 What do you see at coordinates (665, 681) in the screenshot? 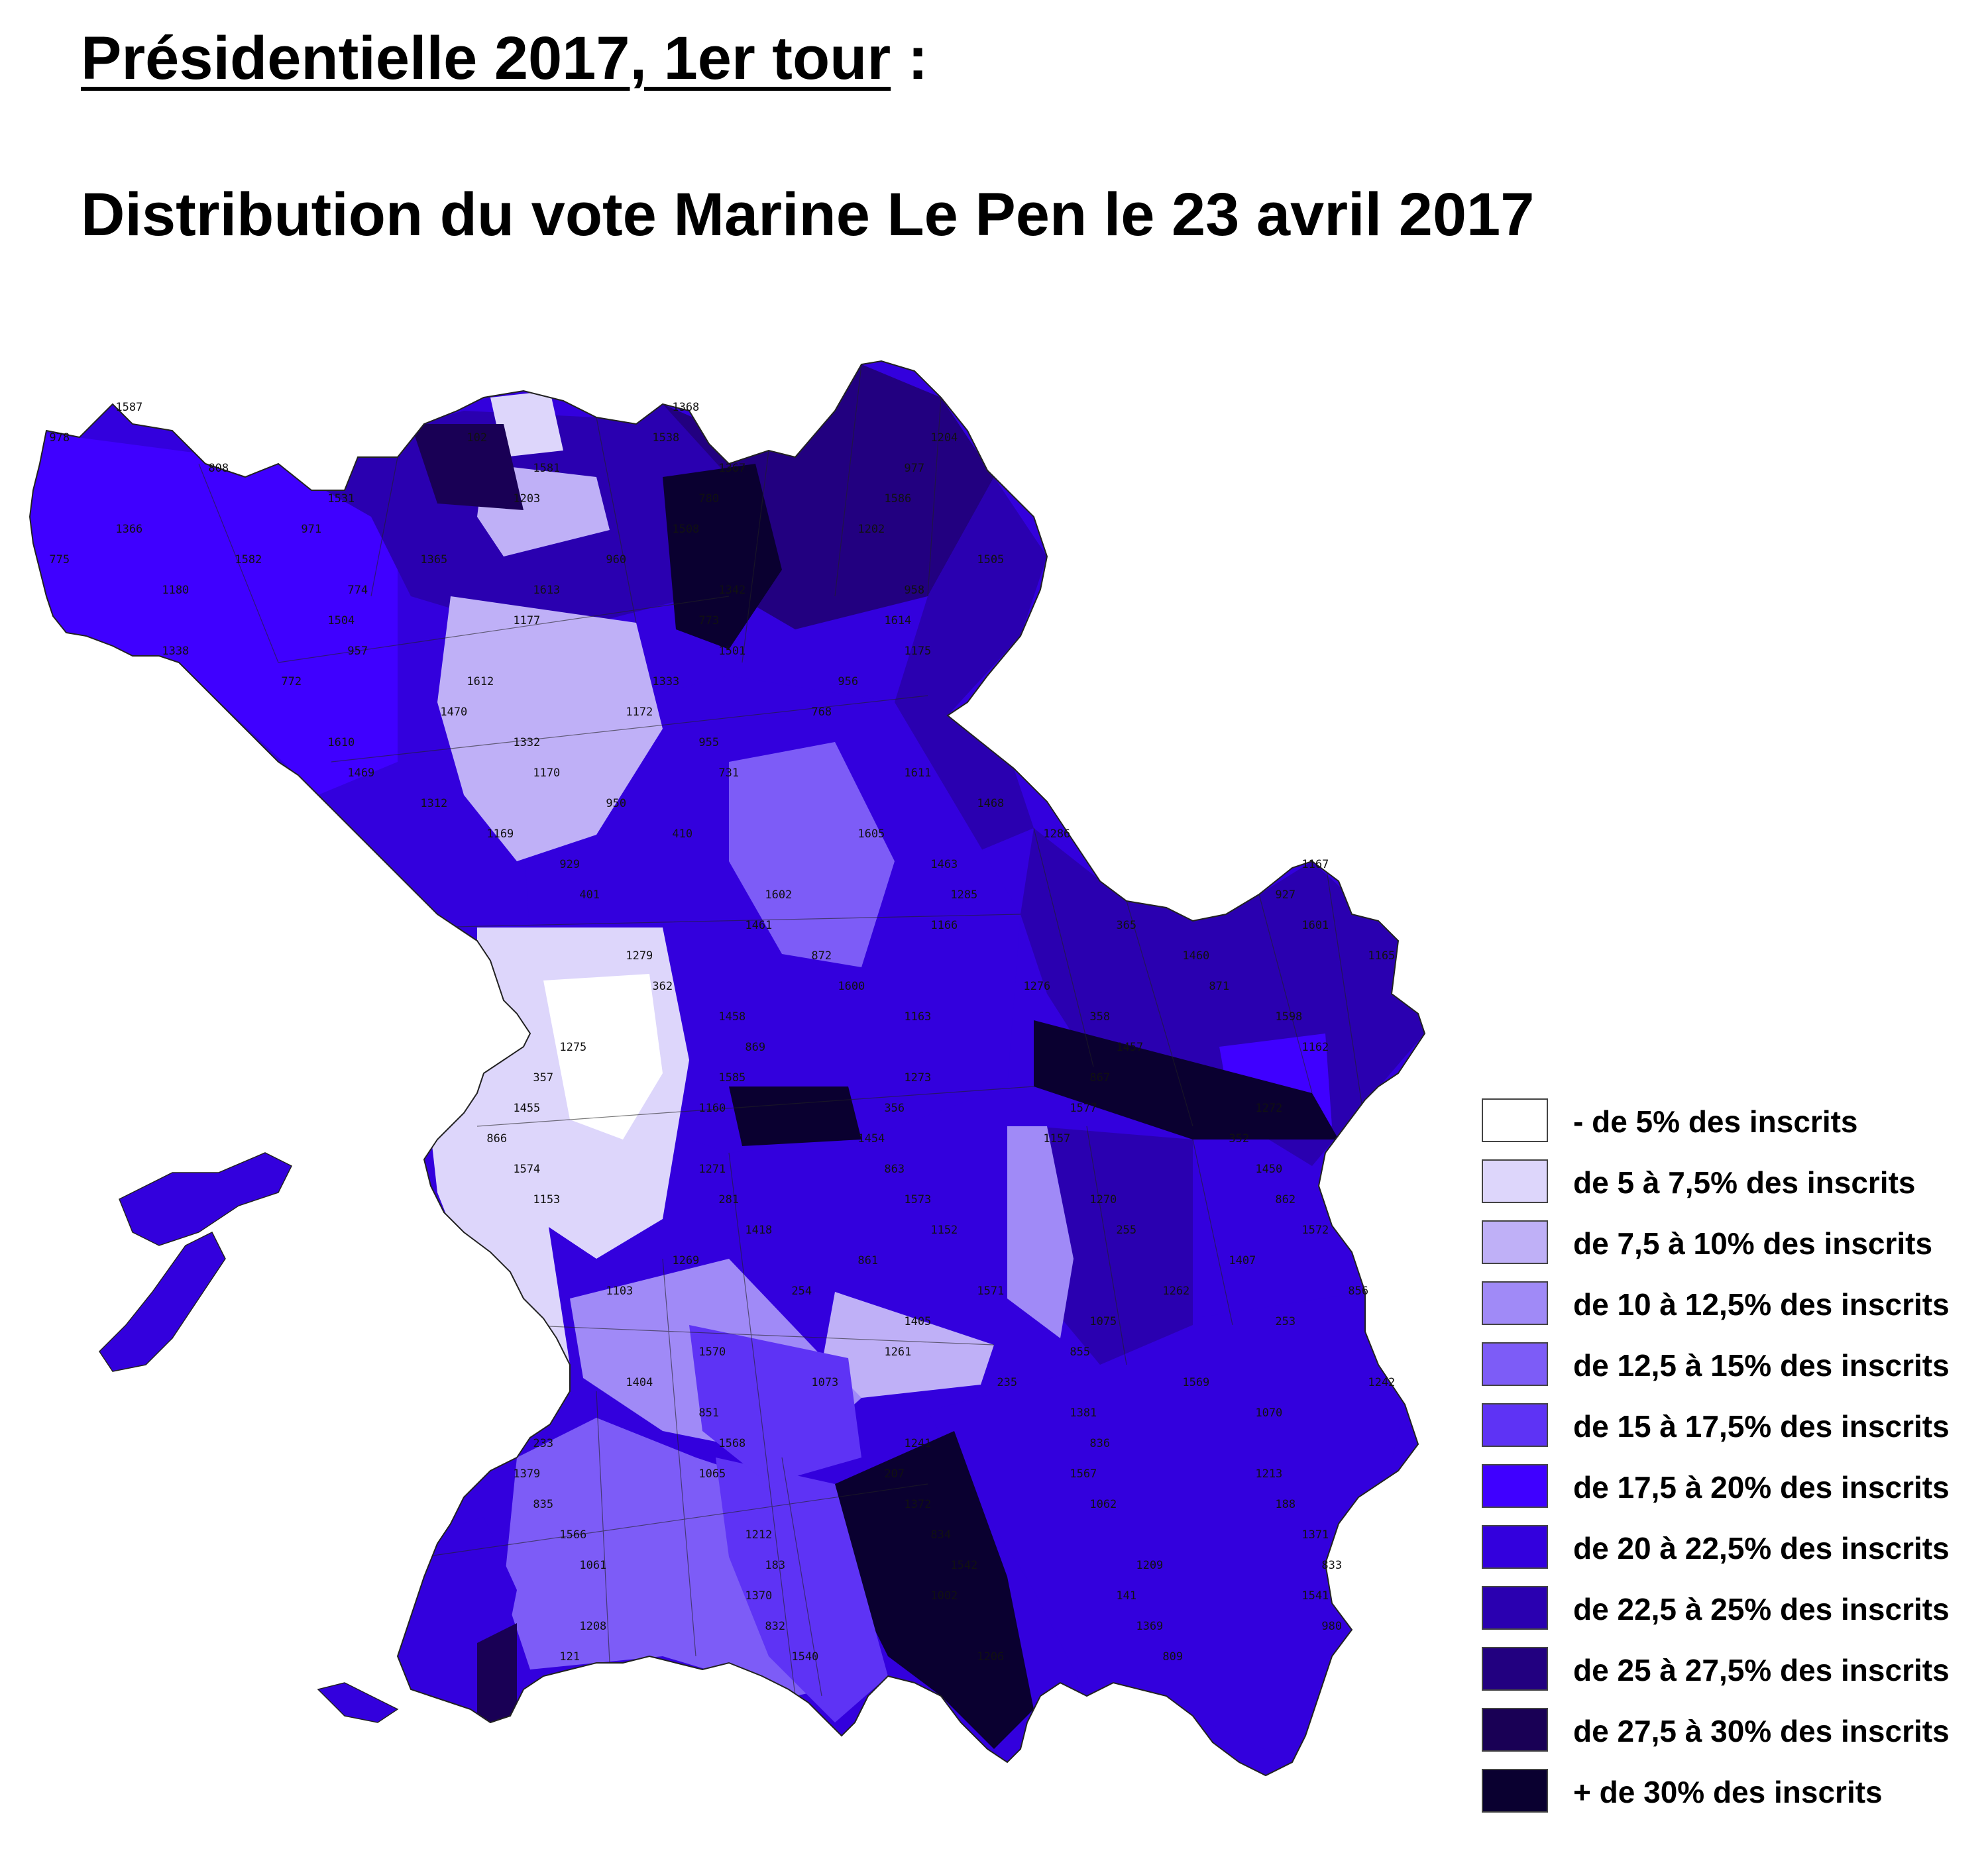
I see `precinct-label: 1333` at bounding box center [665, 681].